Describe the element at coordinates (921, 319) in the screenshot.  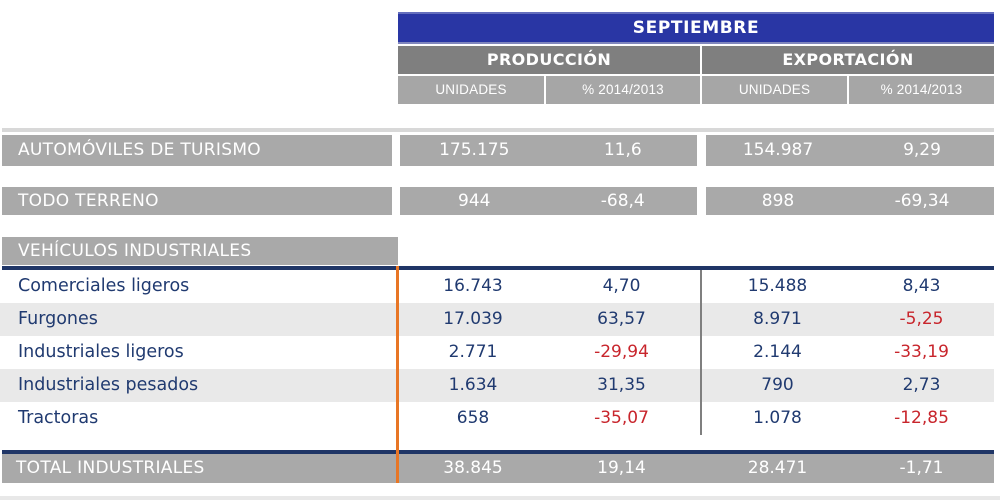
I see `cell-exp-pct: -5,25` at that location.